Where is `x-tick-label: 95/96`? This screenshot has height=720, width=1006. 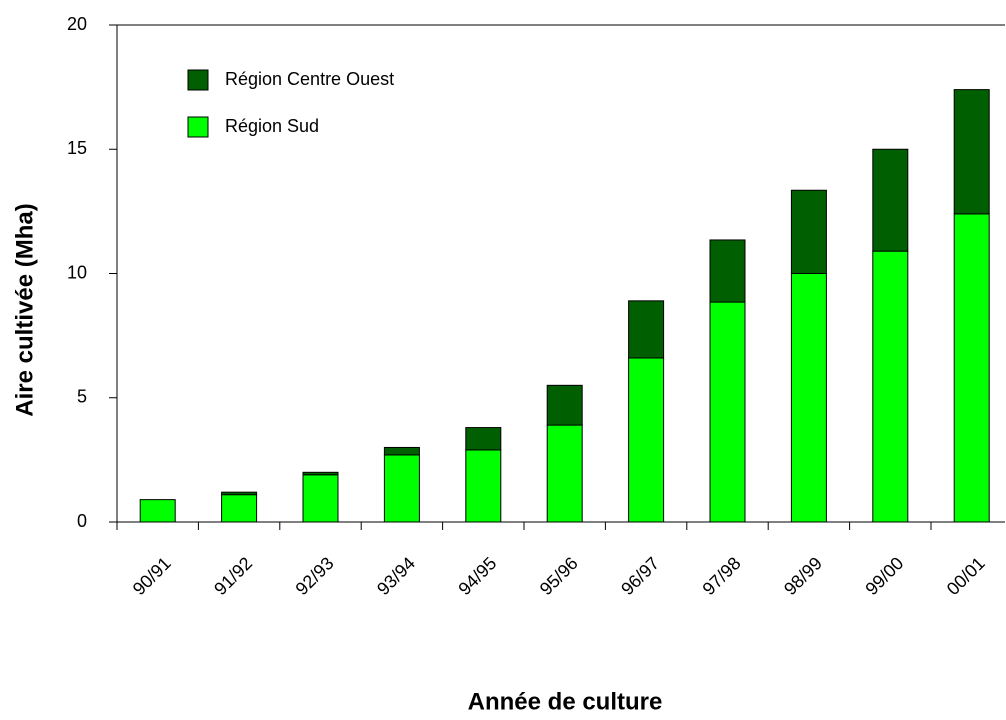
x-tick-label: 95/96 is located at coordinates (559, 576).